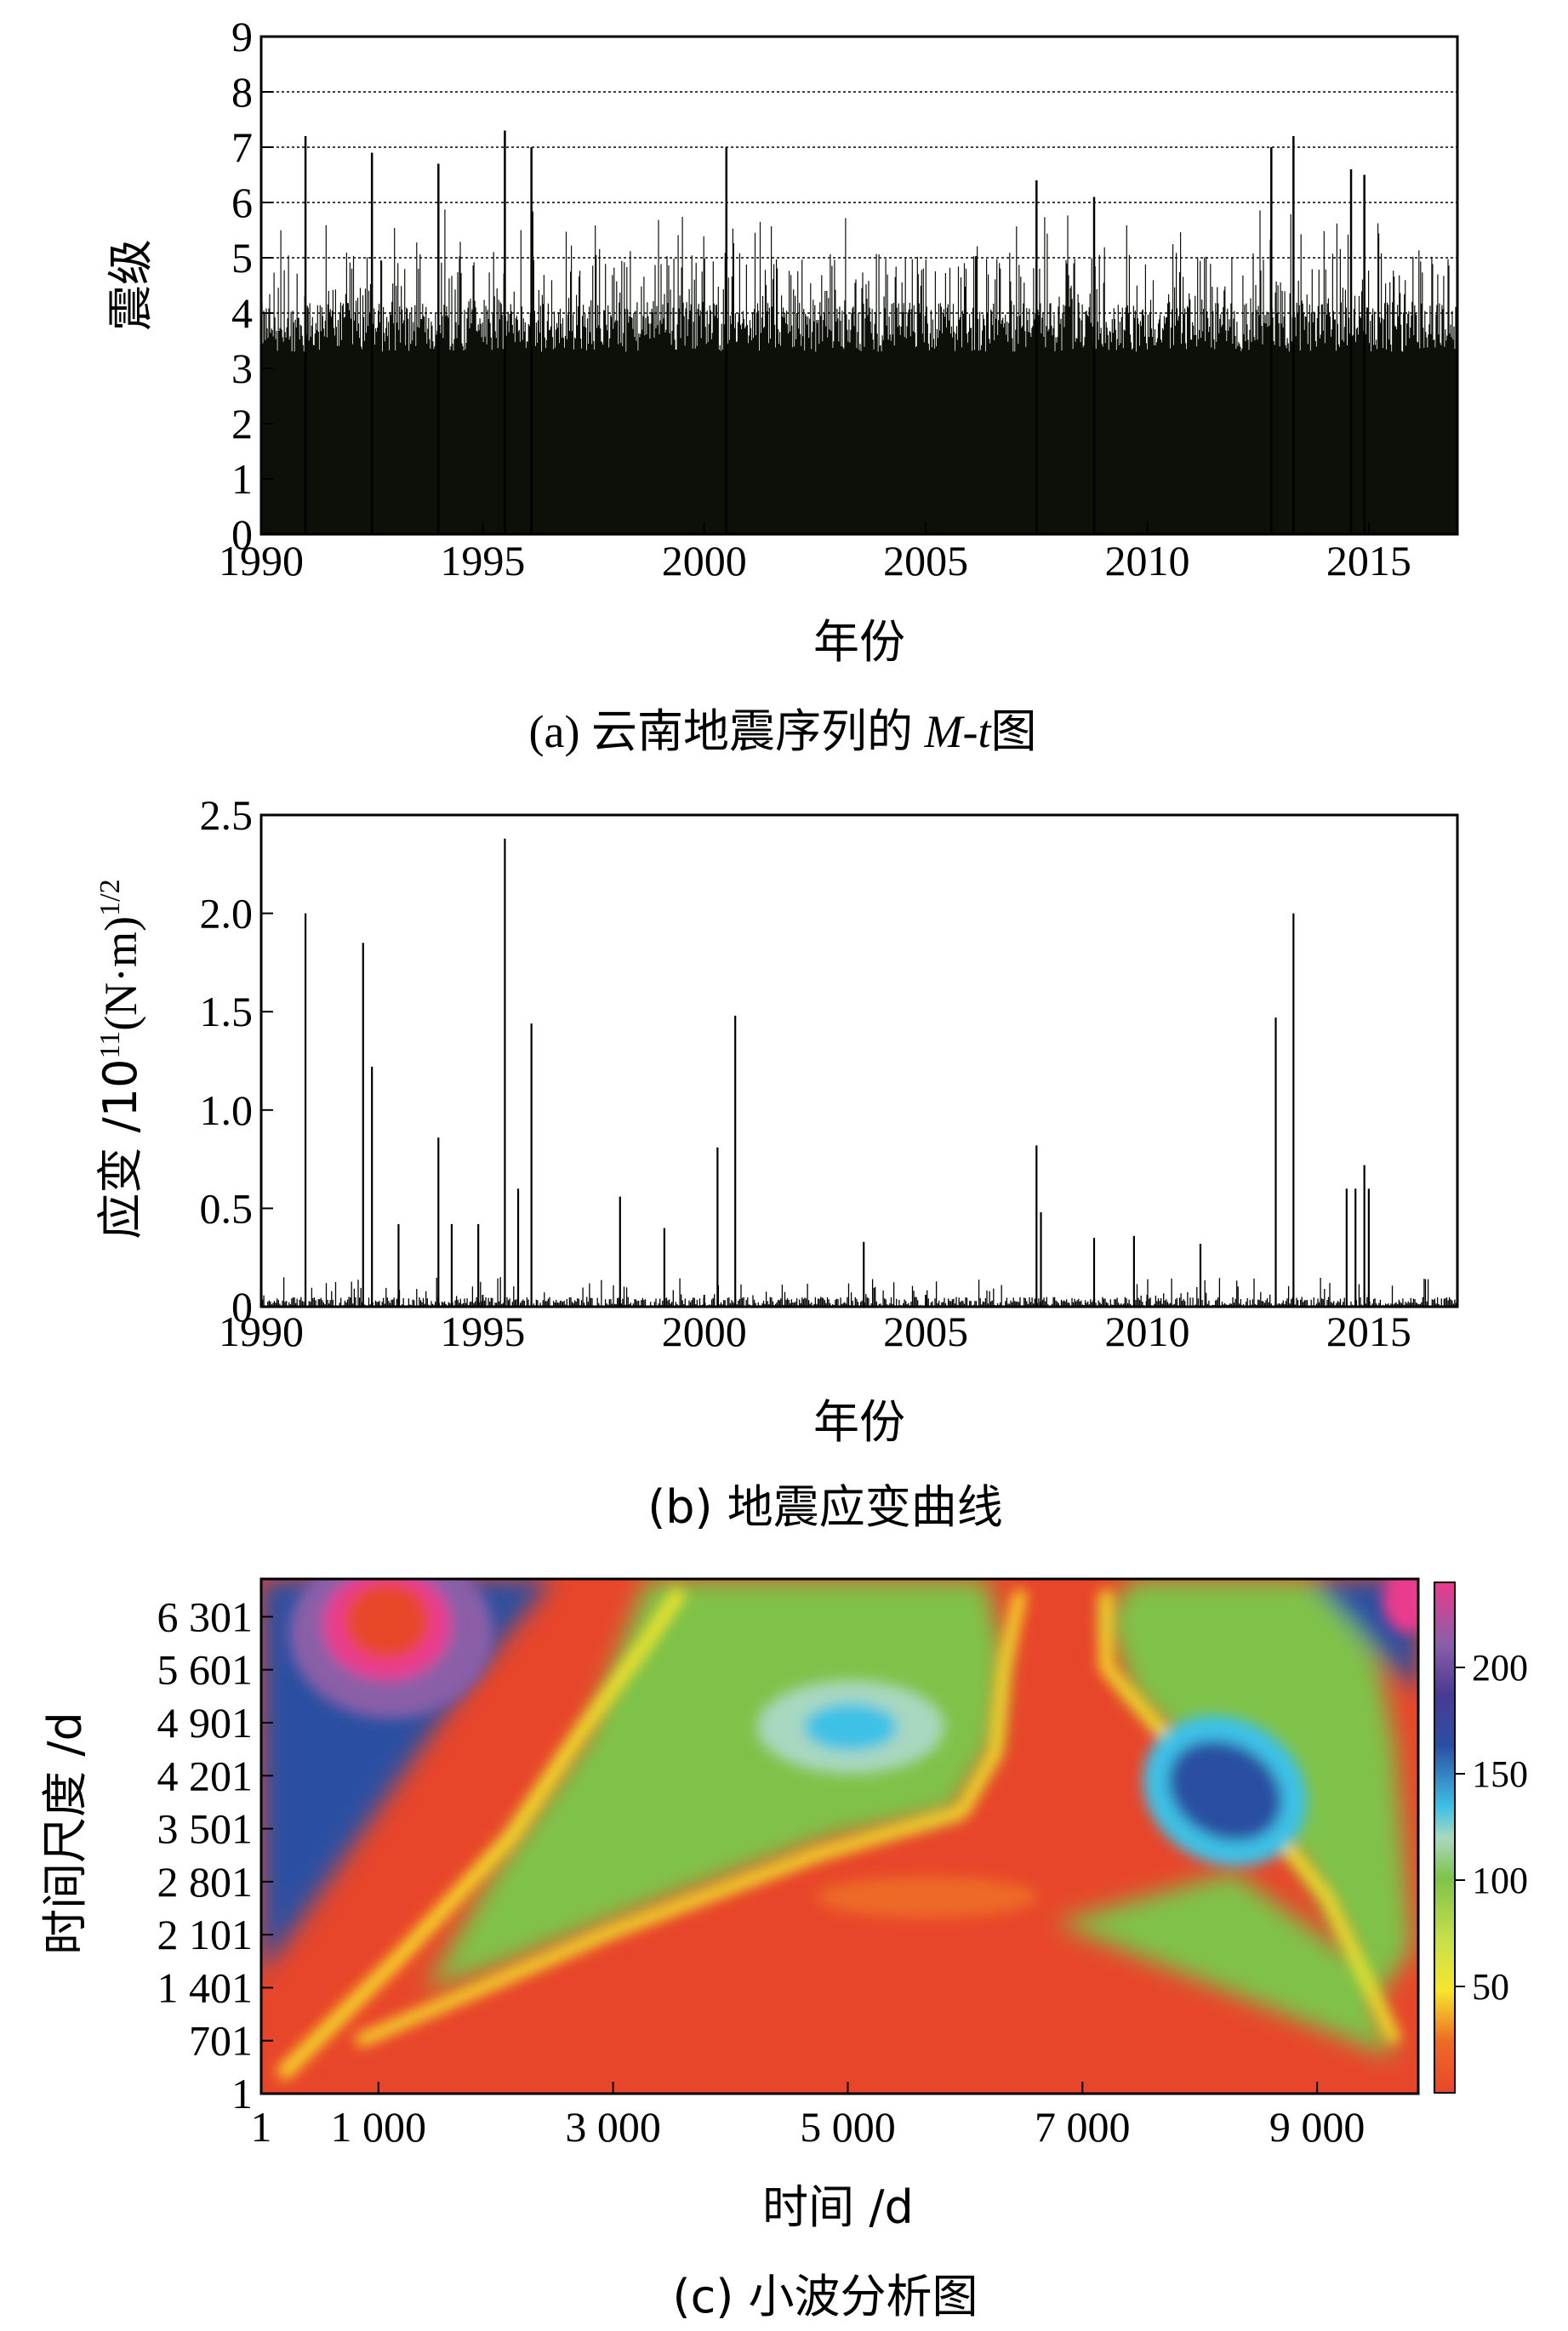  Describe the element at coordinates (65, 1834) in the screenshot. I see `panel-c-ylabel: 时间尺度 /d` at that location.